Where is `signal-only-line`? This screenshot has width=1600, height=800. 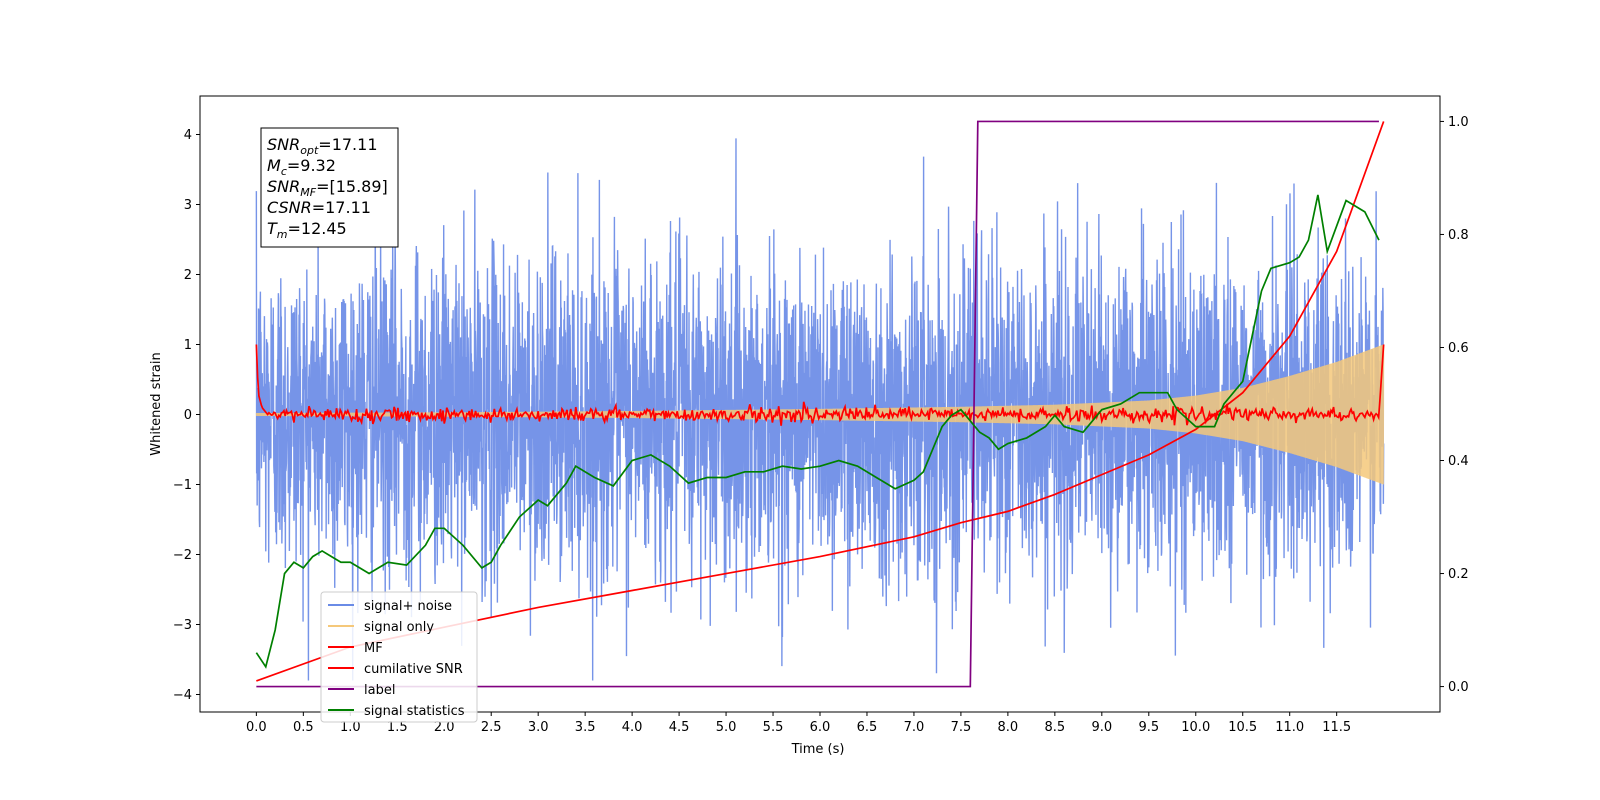
signal-only-line is located at coordinates (820, 414).